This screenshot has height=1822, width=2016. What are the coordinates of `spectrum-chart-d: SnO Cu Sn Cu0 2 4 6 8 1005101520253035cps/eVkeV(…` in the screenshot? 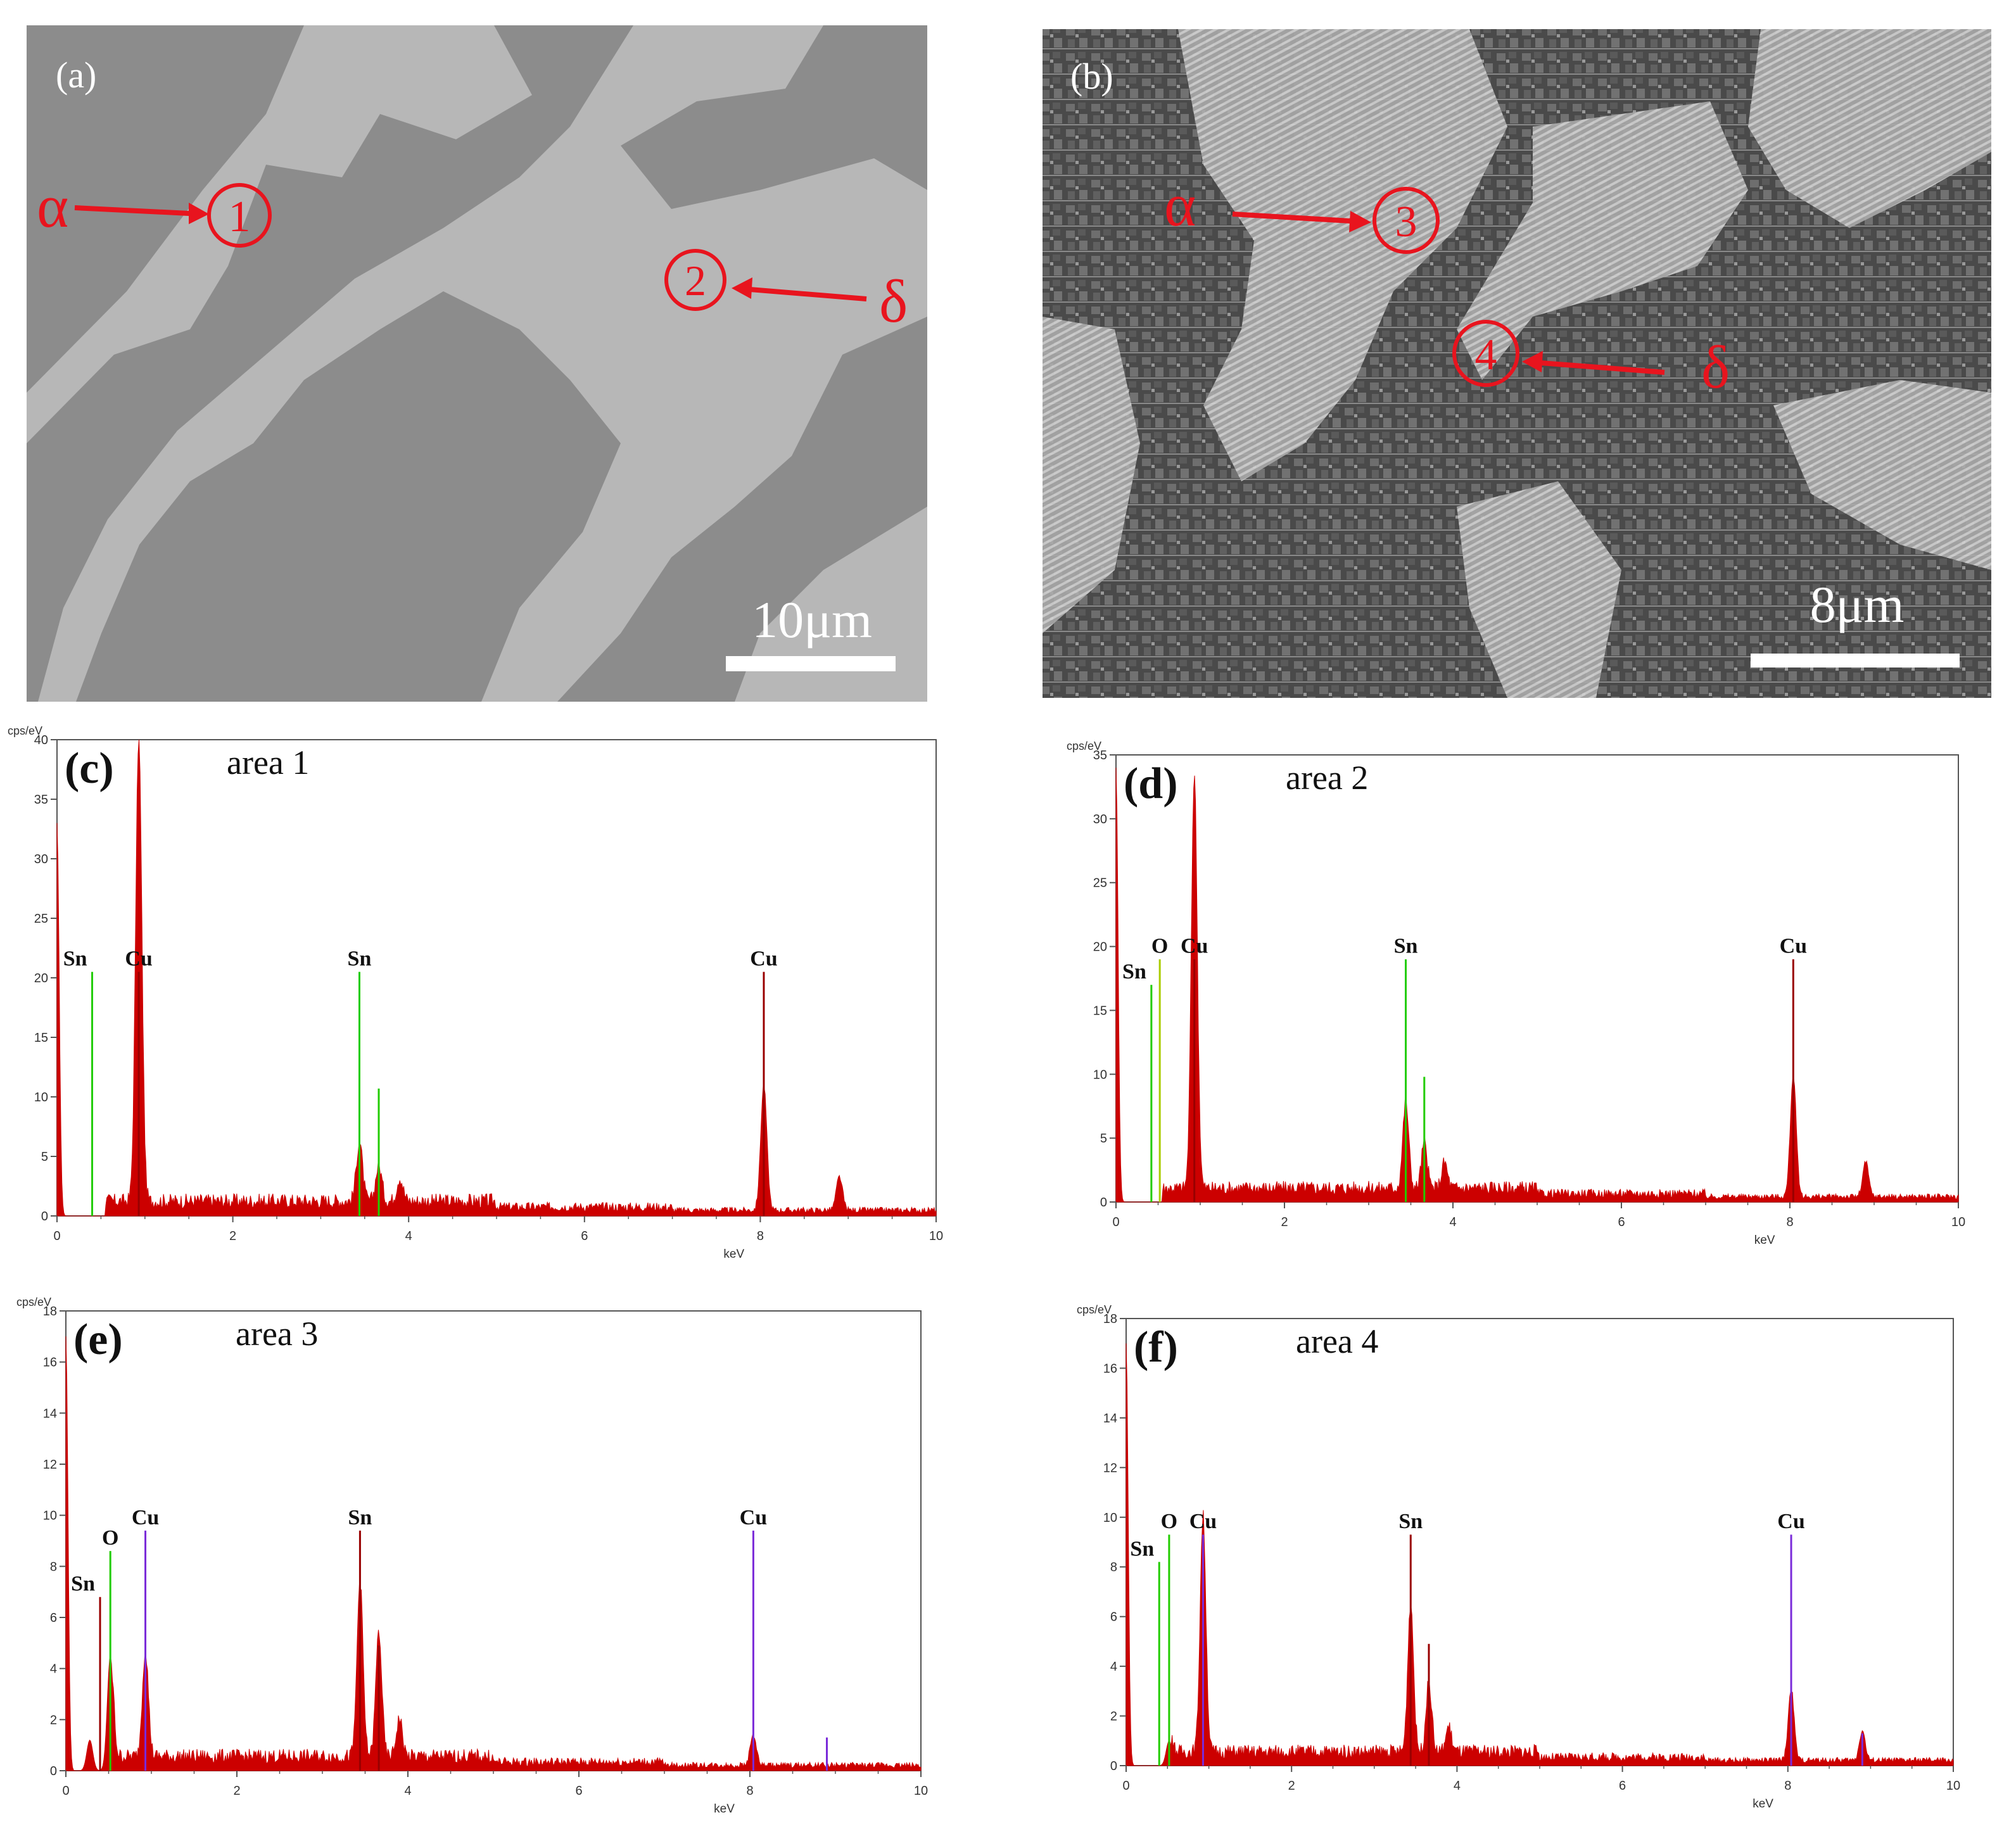 It's located at (1516, 994).